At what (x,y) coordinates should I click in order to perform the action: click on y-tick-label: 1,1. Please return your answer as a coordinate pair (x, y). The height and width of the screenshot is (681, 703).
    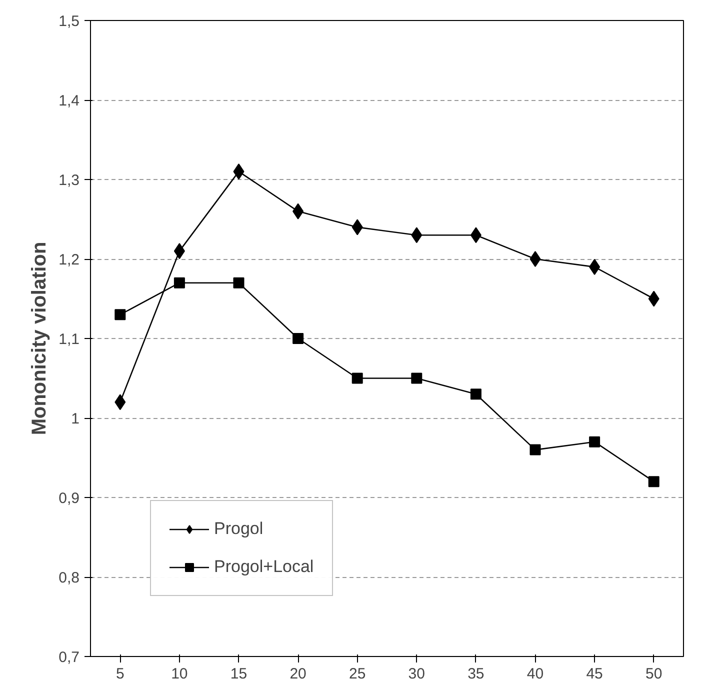
    Looking at the image, I should click on (69, 339).